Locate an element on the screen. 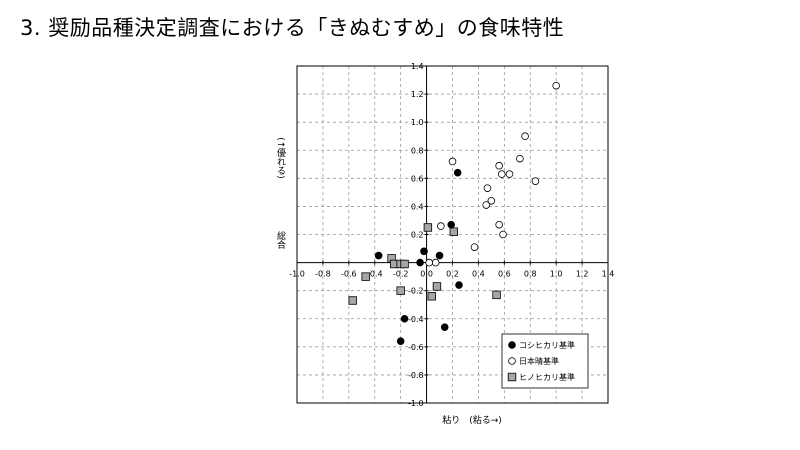  y-axis-label-top: (↑優れる) is located at coordinates (280, 158).